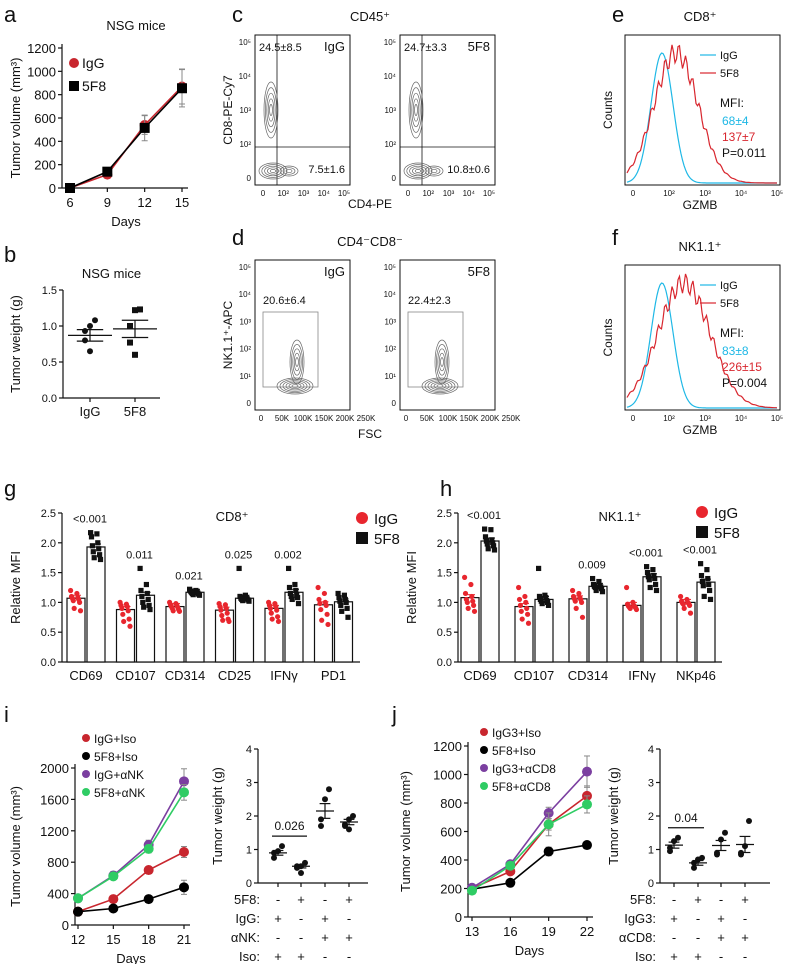 This screenshot has width=800, height=964. Describe the element at coordinates (228, 110) in the screenshot. I see `y-axis-label: CD8-PE-Cy7` at that location.